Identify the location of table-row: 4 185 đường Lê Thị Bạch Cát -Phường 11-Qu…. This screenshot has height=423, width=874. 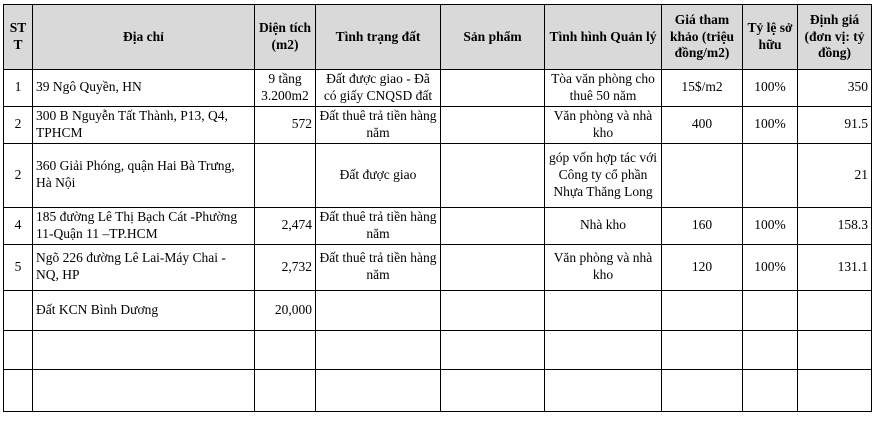
(437, 225).